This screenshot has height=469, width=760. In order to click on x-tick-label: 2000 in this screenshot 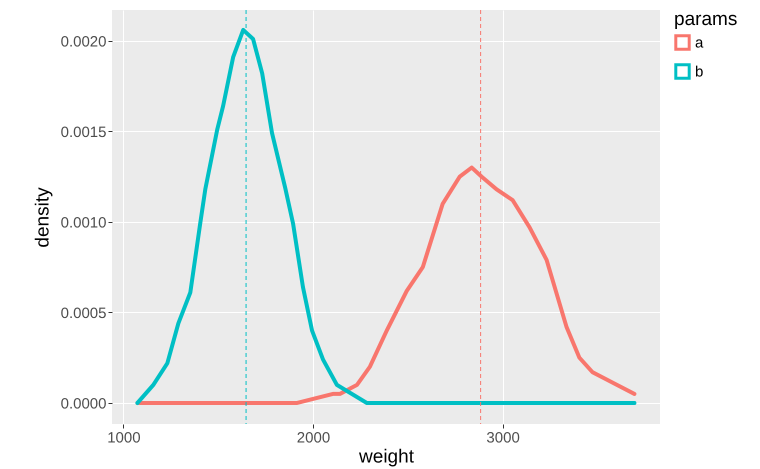, I will do `click(313, 438)`.